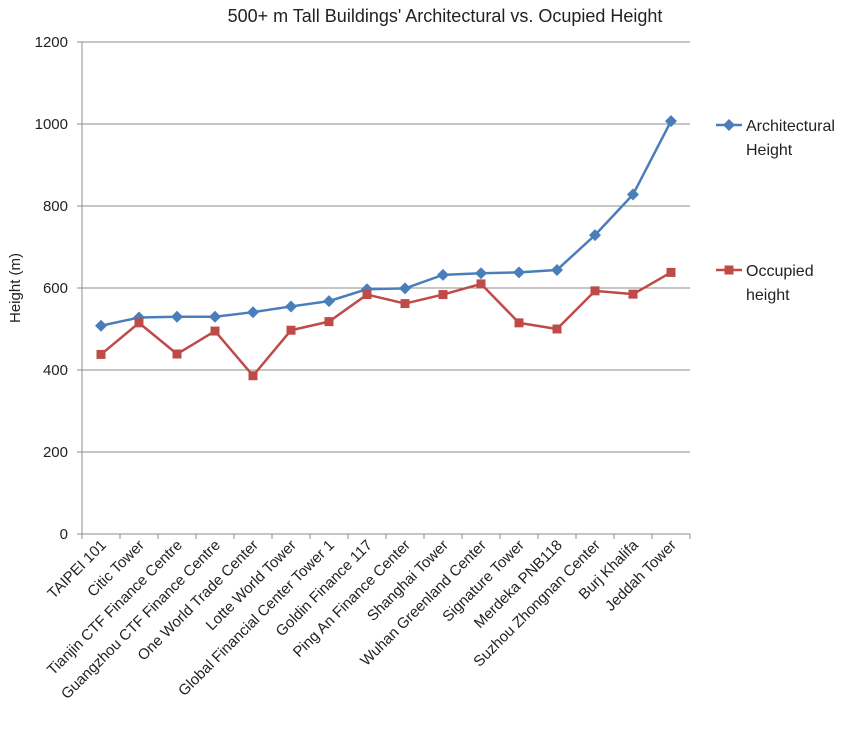  What do you see at coordinates (780, 271) in the screenshot?
I see `legend-label-2: Occupied` at bounding box center [780, 271].